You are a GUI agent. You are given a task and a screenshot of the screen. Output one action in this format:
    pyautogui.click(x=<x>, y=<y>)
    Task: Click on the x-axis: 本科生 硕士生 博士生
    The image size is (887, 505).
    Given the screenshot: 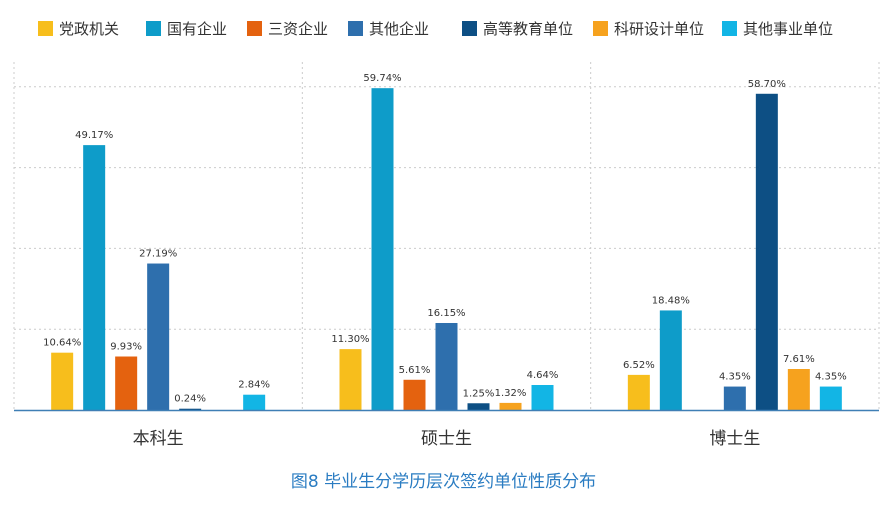 What is the action you would take?
    pyautogui.click(x=446, y=429)
    